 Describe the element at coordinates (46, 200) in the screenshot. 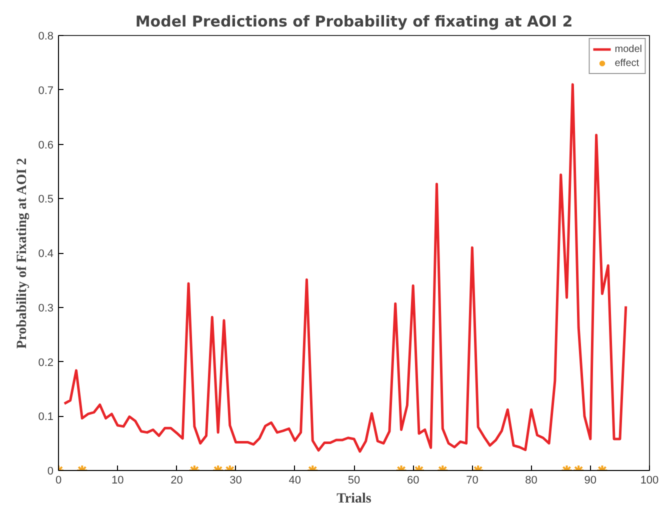

I see `y-tick-label: 0.5` at that location.